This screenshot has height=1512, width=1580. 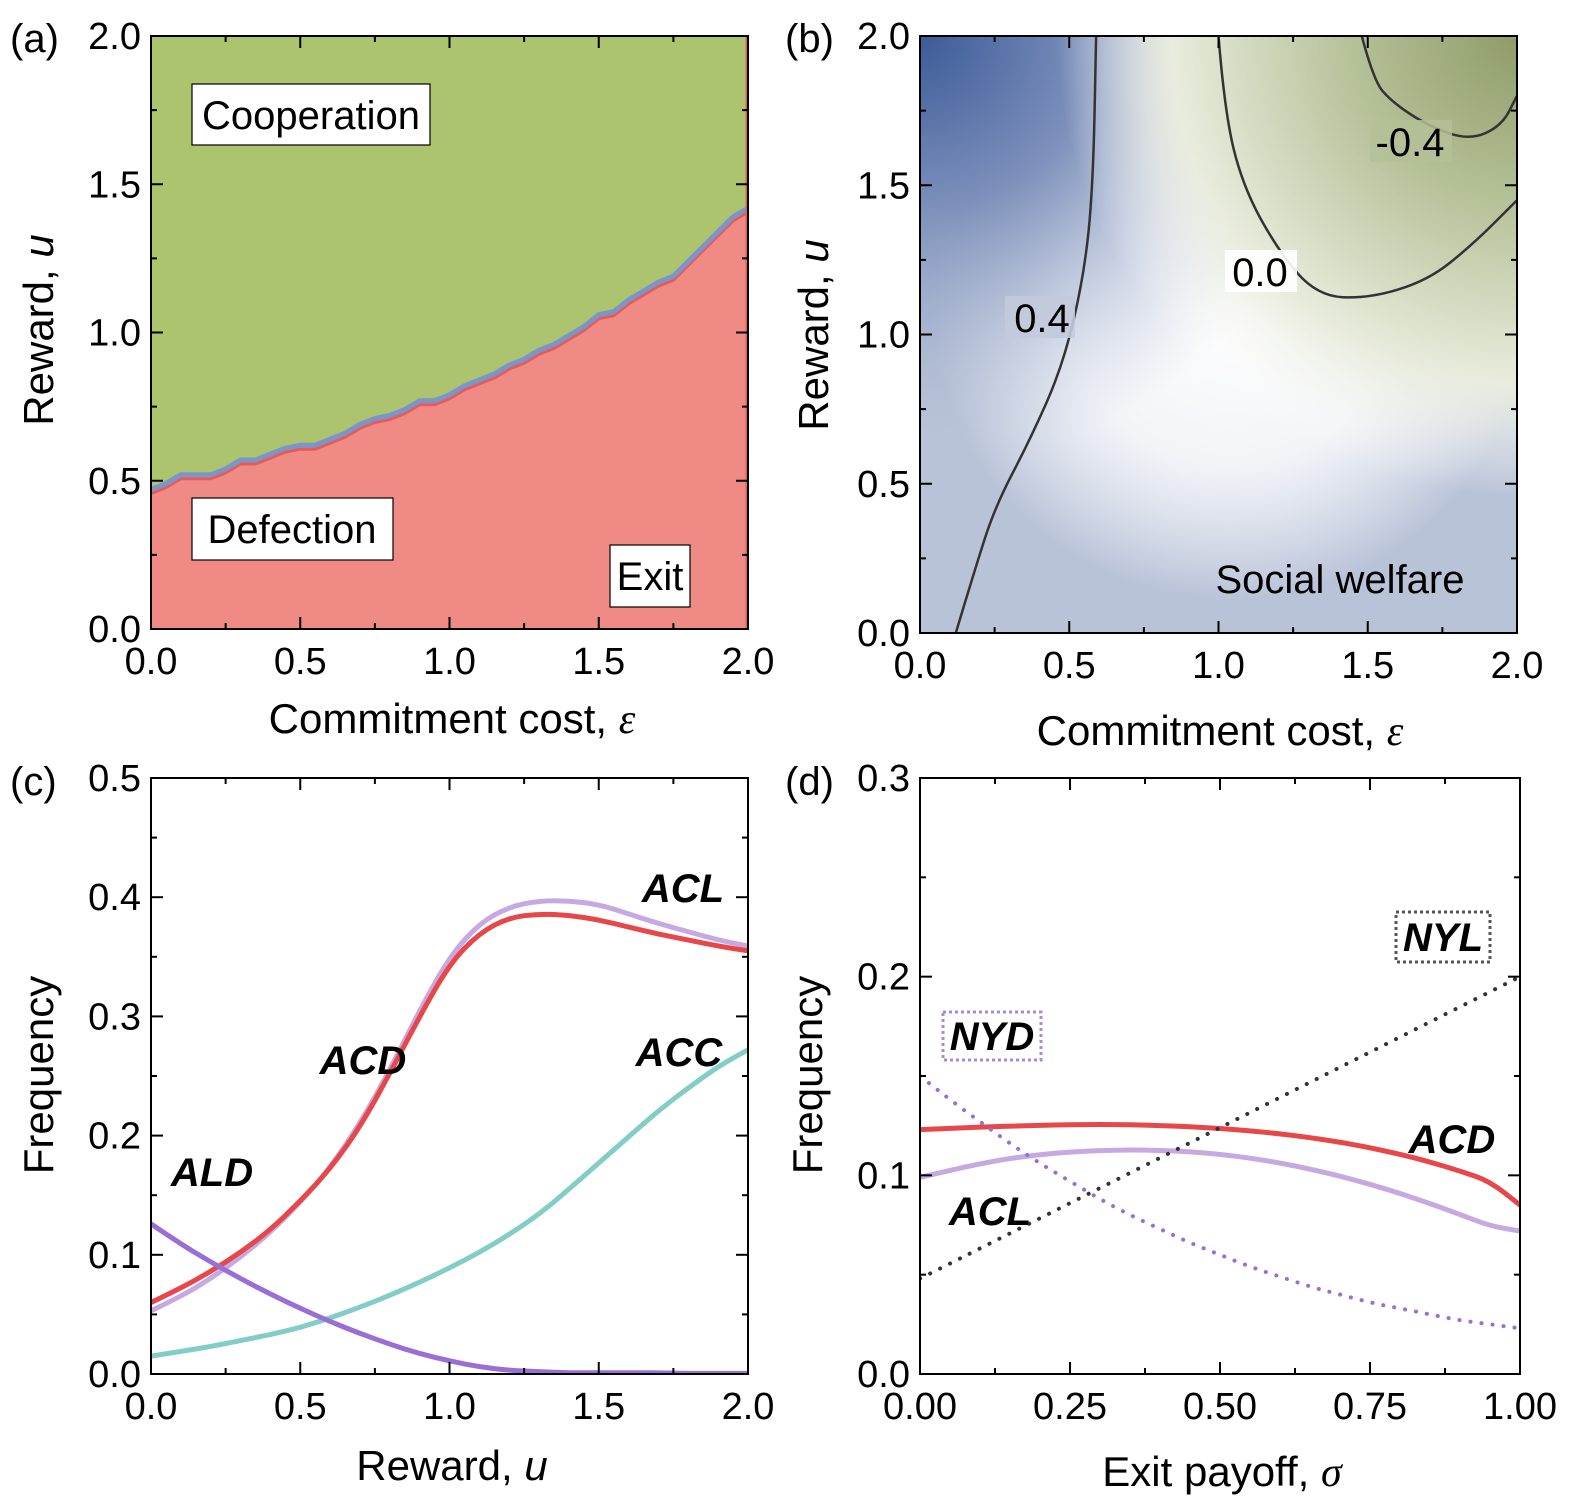 What do you see at coordinates (989, 1212) in the screenshot?
I see `series-label-acl-d: ACL` at bounding box center [989, 1212].